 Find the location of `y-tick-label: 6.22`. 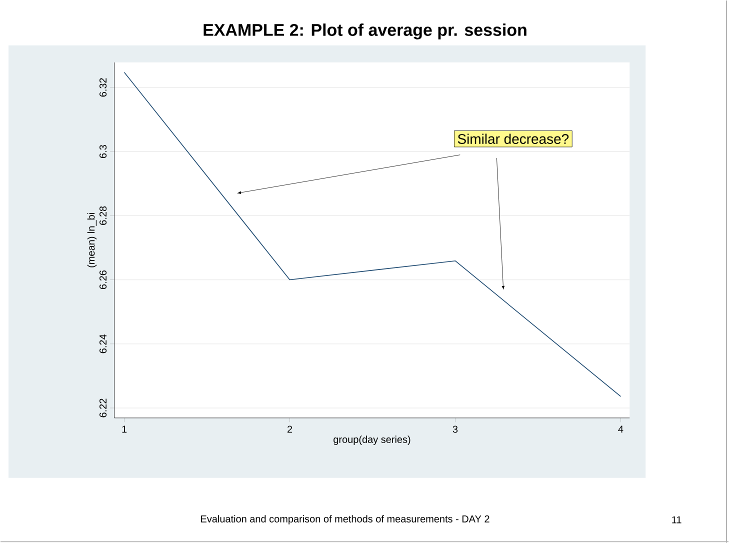

y-tick-label: 6.22 is located at coordinates (103, 408).